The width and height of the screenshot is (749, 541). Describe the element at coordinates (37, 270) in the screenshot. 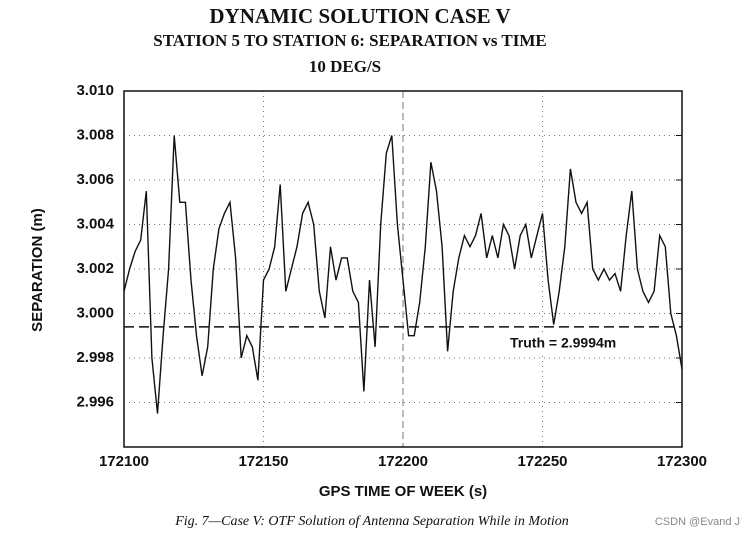

I see `y-axis-label: SEPARATION (m)` at that location.